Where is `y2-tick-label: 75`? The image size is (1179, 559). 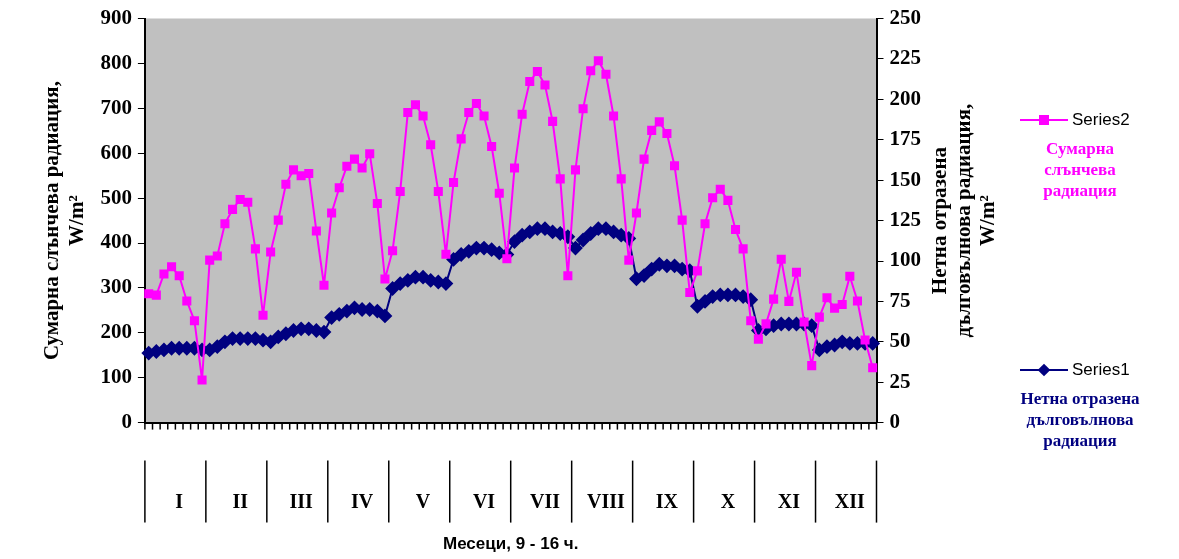
y2-tick-label: 75 is located at coordinates (900, 299).